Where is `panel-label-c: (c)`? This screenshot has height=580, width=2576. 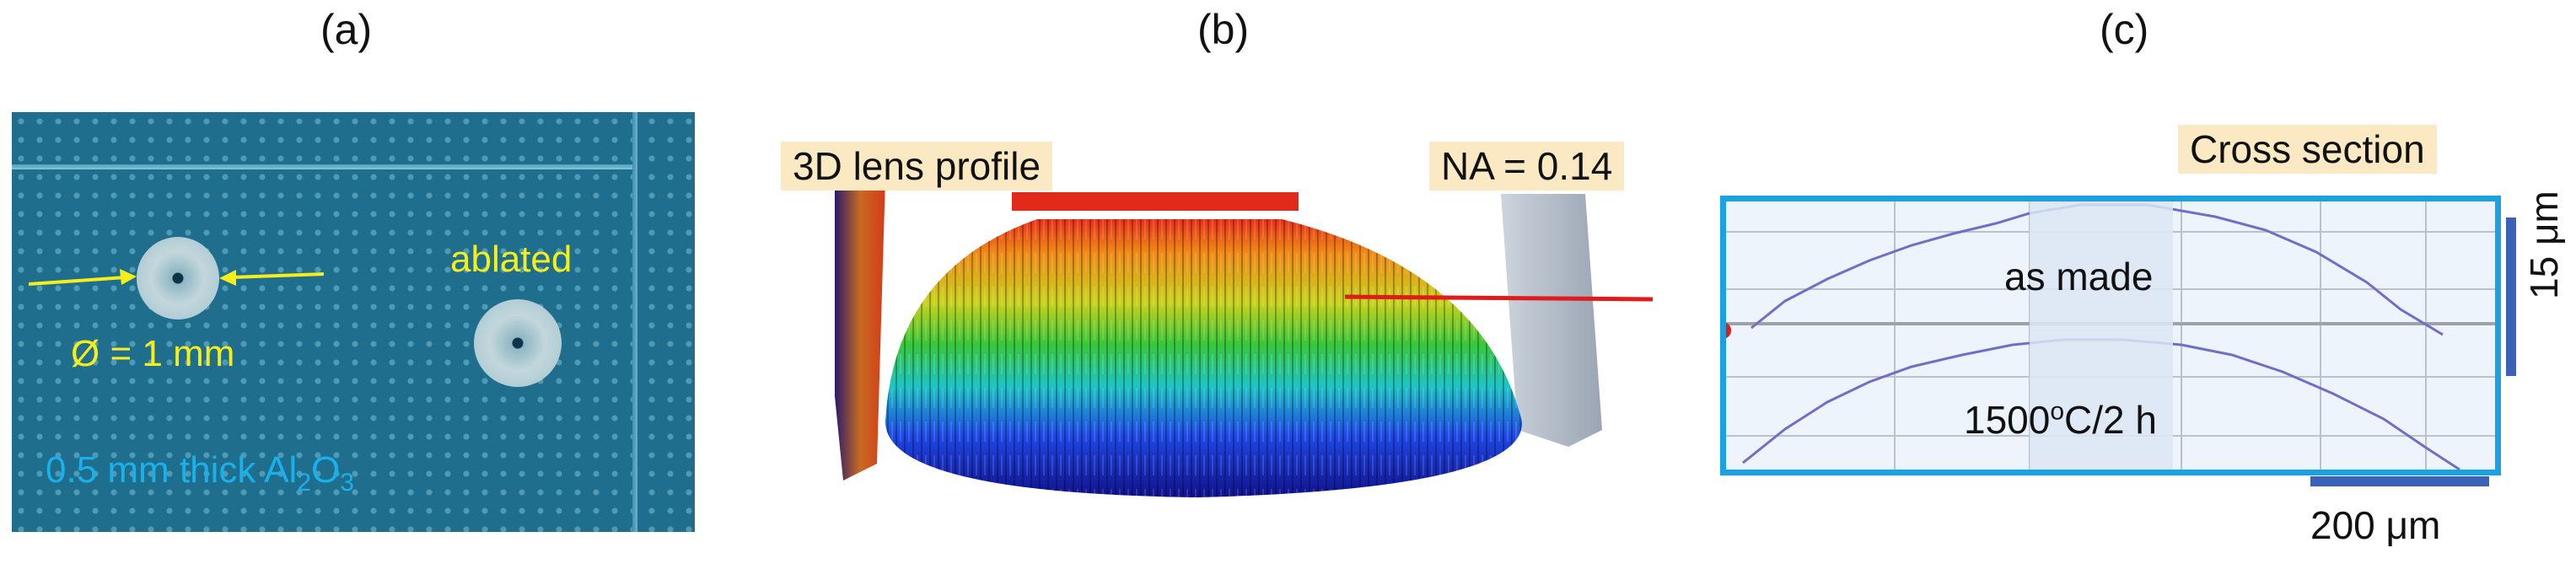
panel-label-c: (c) is located at coordinates (2124, 29).